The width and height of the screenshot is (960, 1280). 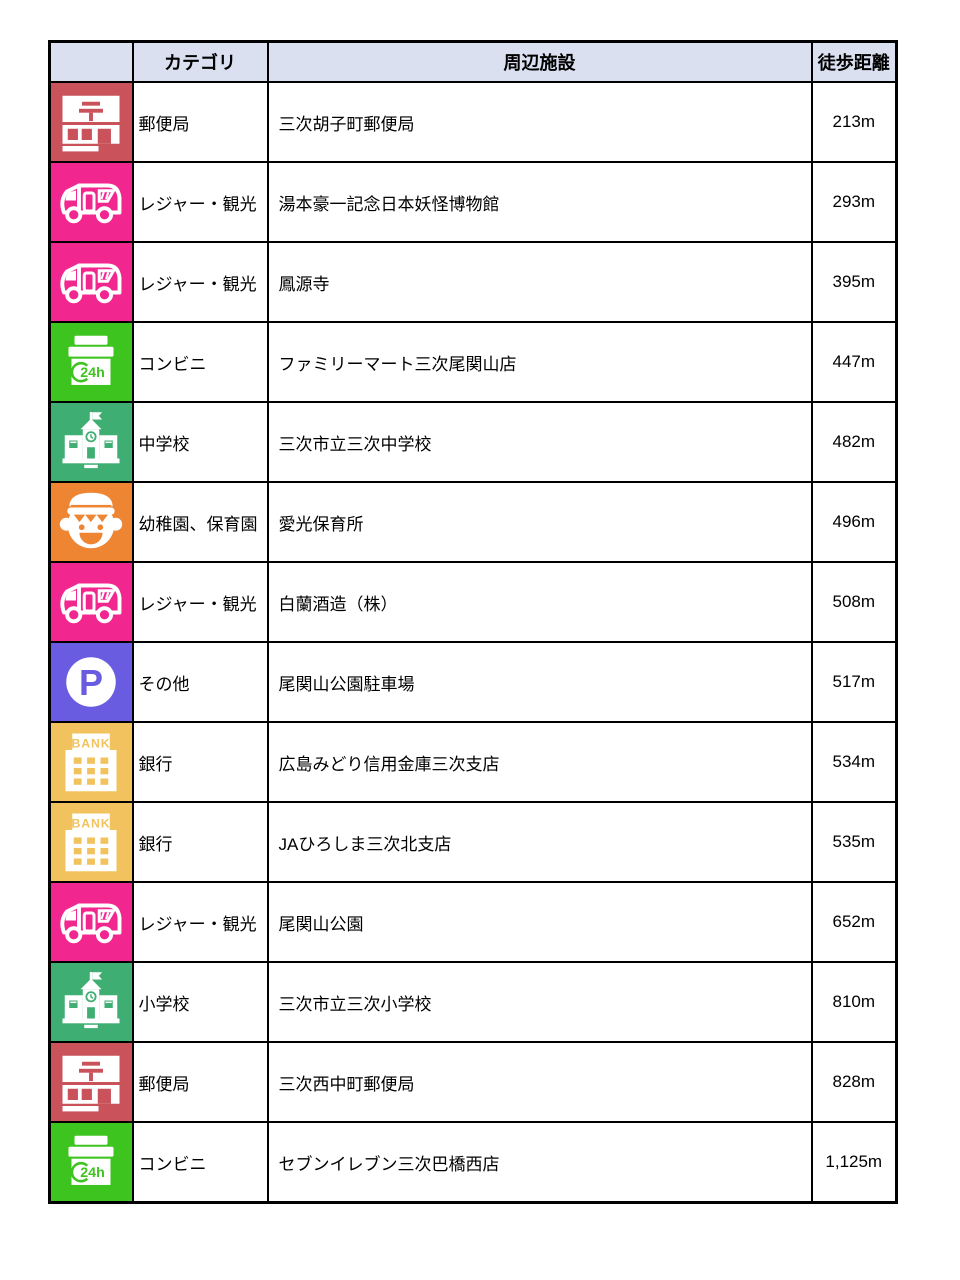 I want to click on header-facility: 周辺施設, so click(x=539, y=61).